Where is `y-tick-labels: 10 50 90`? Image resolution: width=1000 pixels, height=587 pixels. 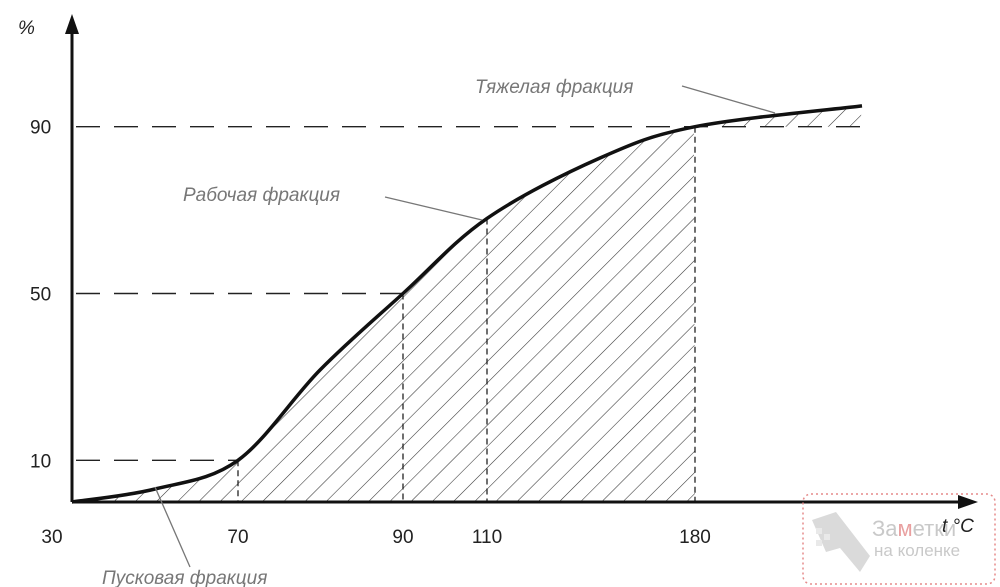
y-tick-labels: 10 50 90 is located at coordinates (40, 295).